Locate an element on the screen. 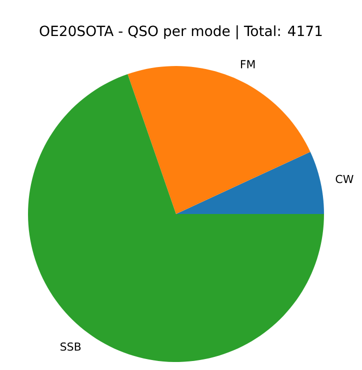  slice-label: CW is located at coordinates (345, 179).